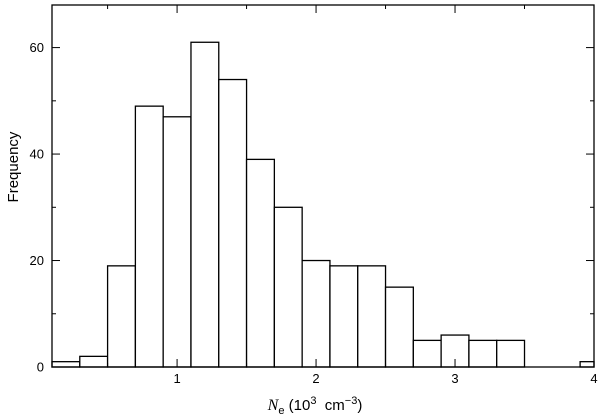 Image resolution: width=600 pixels, height=417 pixels. What do you see at coordinates (273, 405) in the screenshot?
I see `x-axis-symbol: N` at bounding box center [273, 405].